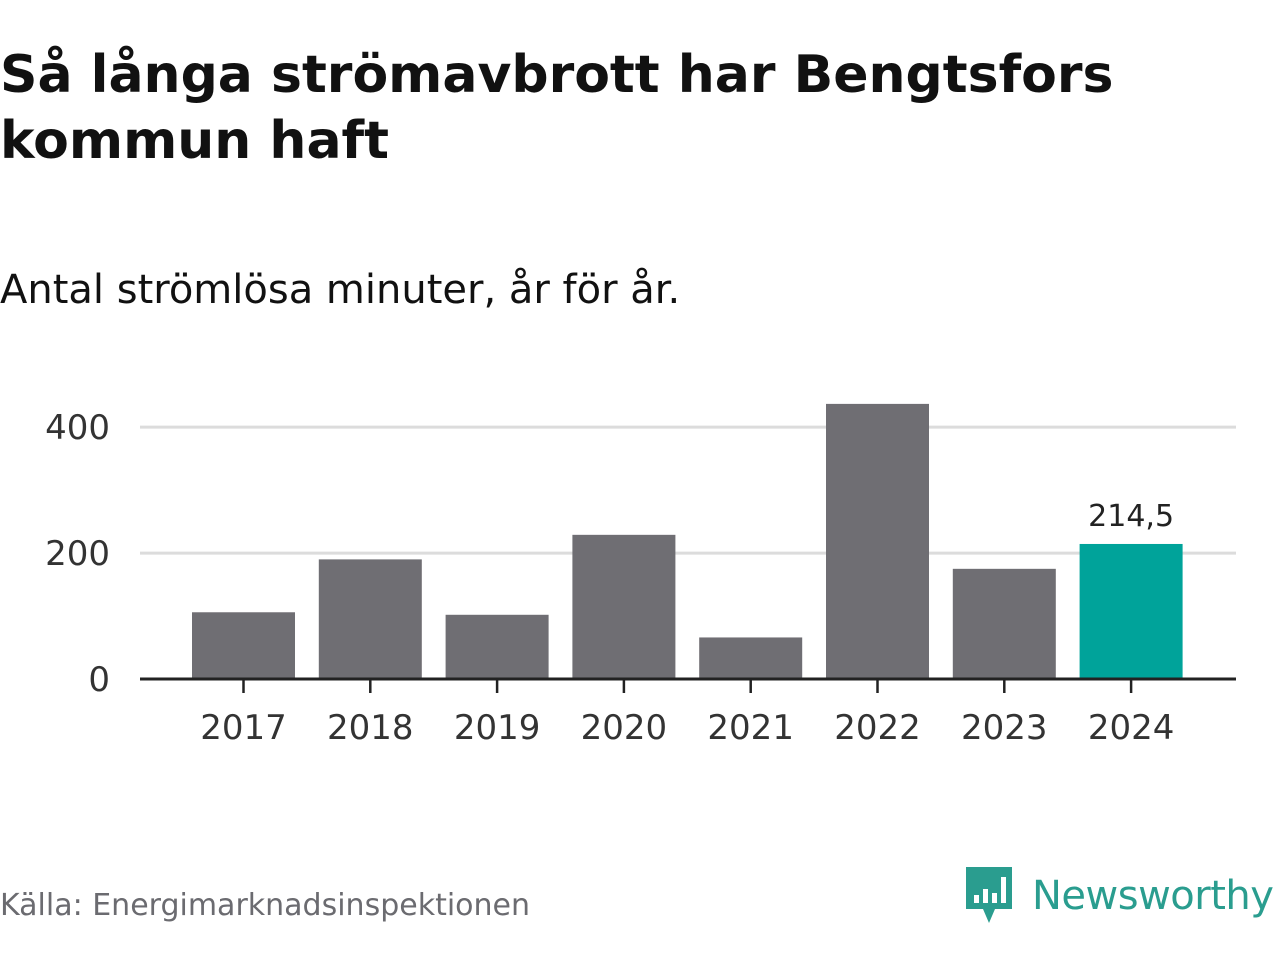 The image size is (1280, 960). Describe the element at coordinates (243, 645) in the screenshot. I see `bar-2017` at that location.